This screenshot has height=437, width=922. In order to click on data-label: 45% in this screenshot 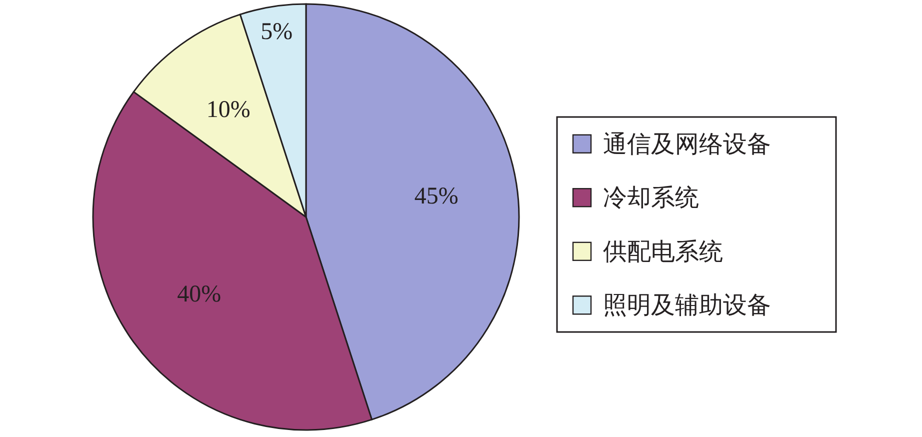, I will do `click(436, 196)`.